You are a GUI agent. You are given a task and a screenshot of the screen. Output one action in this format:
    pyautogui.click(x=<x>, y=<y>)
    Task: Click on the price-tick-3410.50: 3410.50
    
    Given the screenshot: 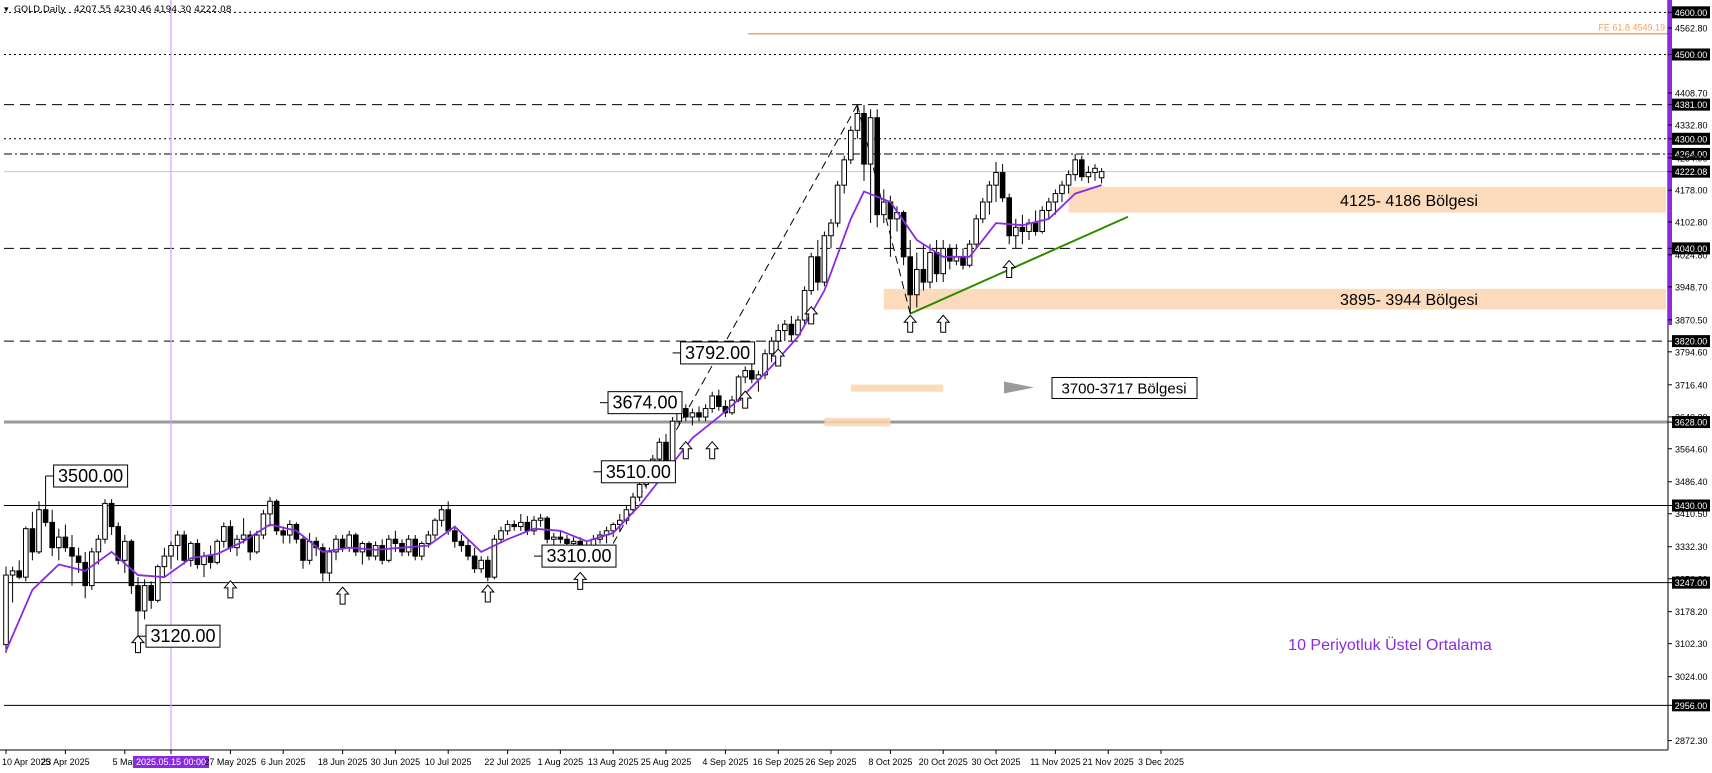 What is the action you would take?
    pyautogui.click(x=1688, y=514)
    